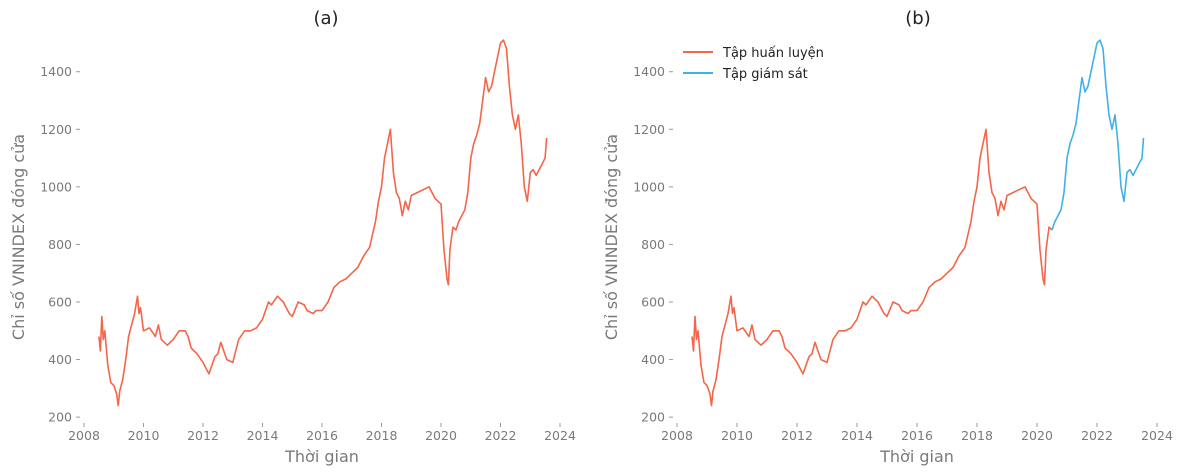 The height and width of the screenshot is (476, 1183). Describe the element at coordinates (653, 417) in the screenshot. I see `chart-b-ytick-label: 200` at that location.